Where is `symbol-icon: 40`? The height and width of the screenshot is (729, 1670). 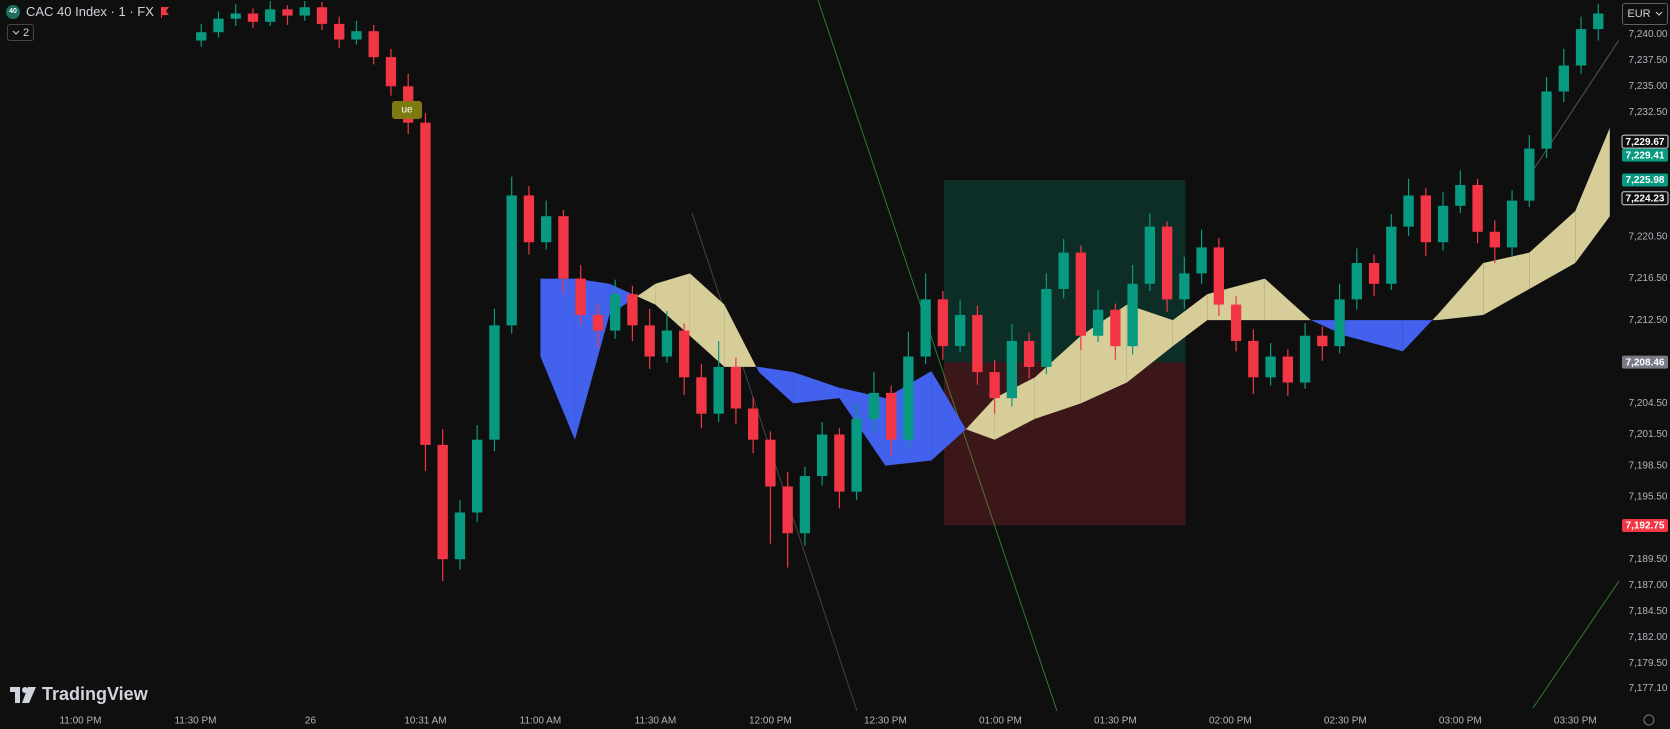 symbol-icon: 40 is located at coordinates (13, 11).